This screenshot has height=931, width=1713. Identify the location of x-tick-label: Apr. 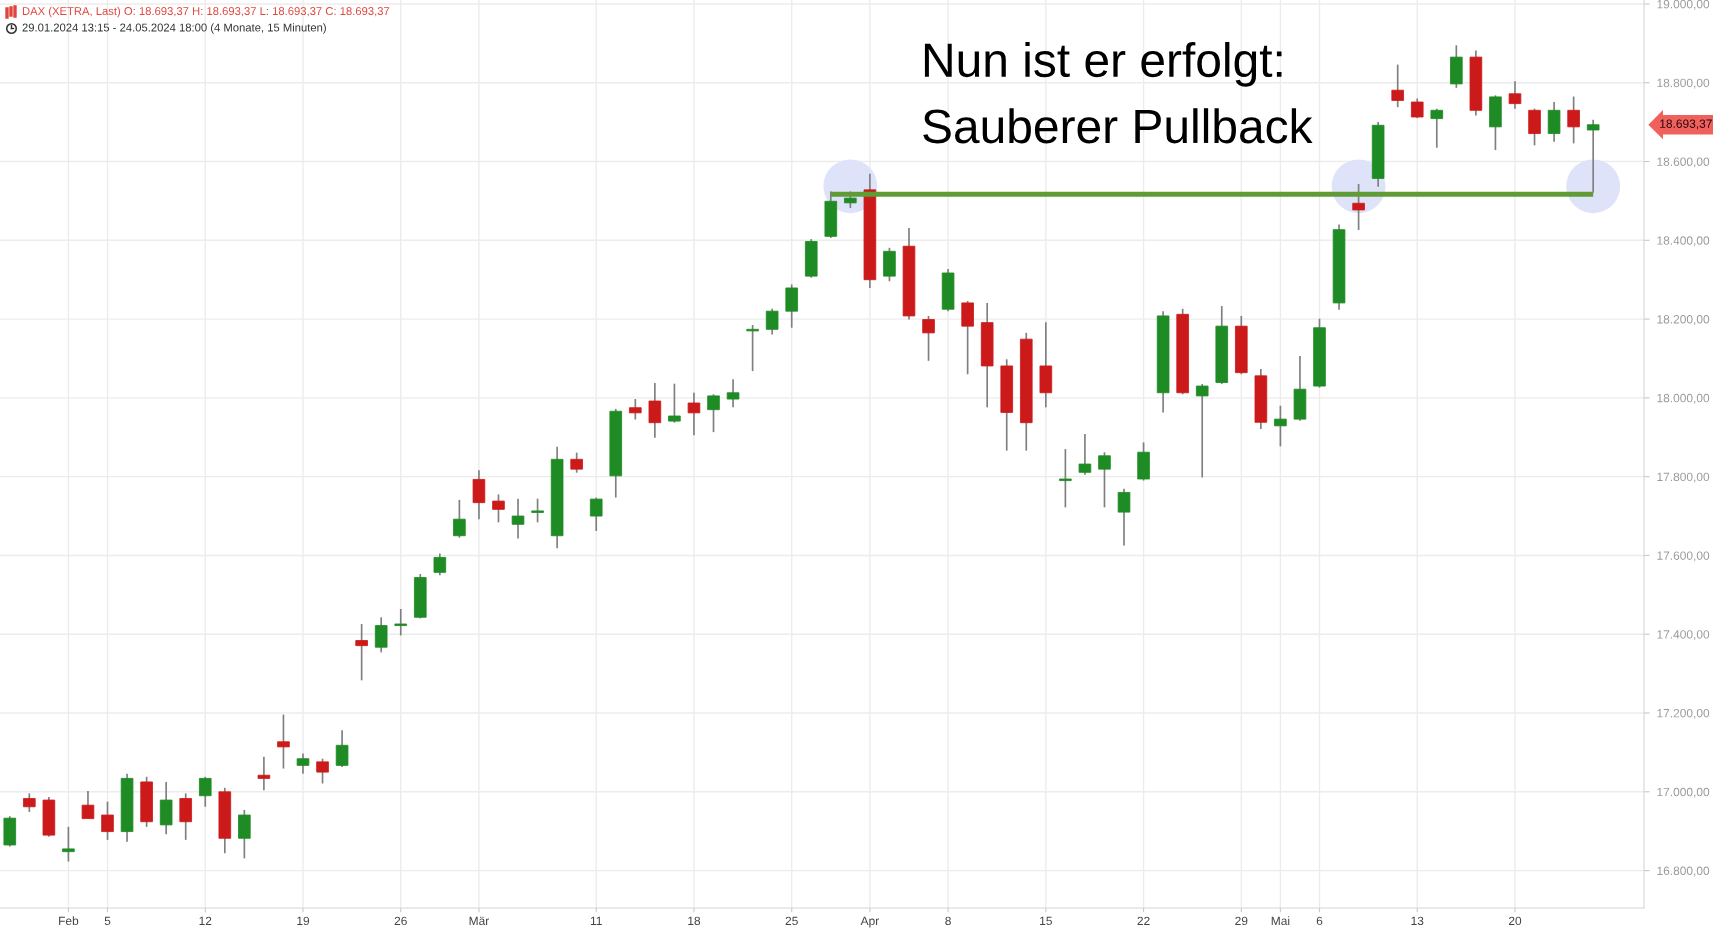
(869, 922).